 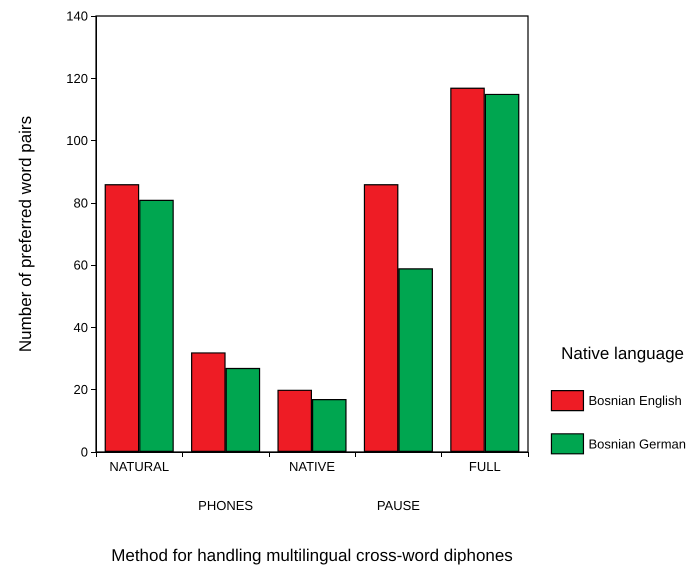 I want to click on x-tick-label: FULL, so click(x=484, y=466).